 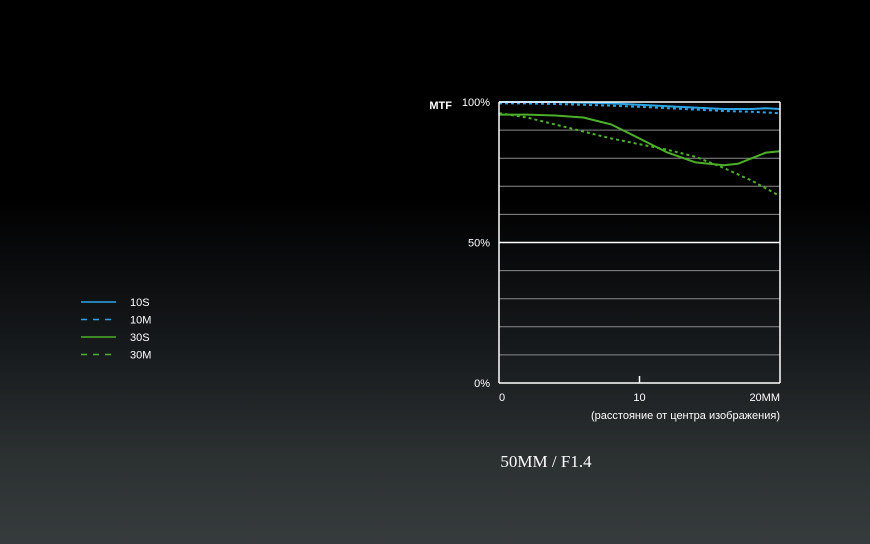 What do you see at coordinates (640, 108) in the screenshot?
I see `series-line-10m` at bounding box center [640, 108].